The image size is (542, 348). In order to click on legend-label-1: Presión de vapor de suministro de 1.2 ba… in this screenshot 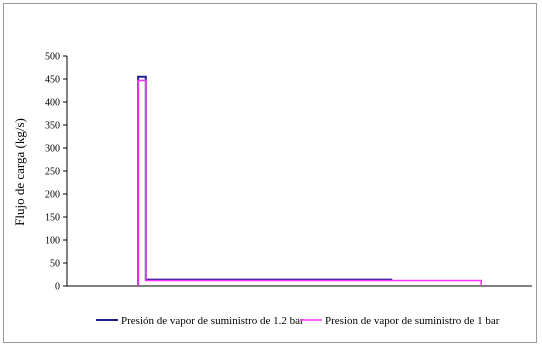, I will do `click(212, 321)`.